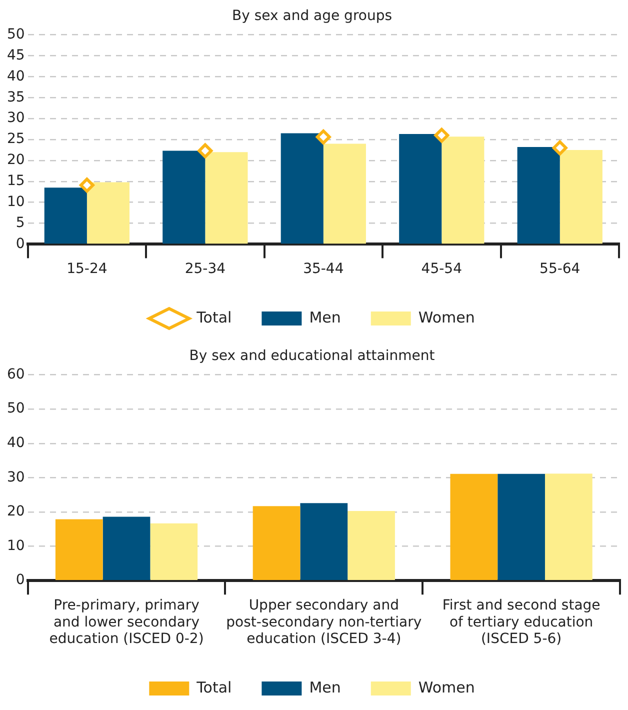  Describe the element at coordinates (87, 269) in the screenshot. I see `x-tick-label: 15-24` at that location.